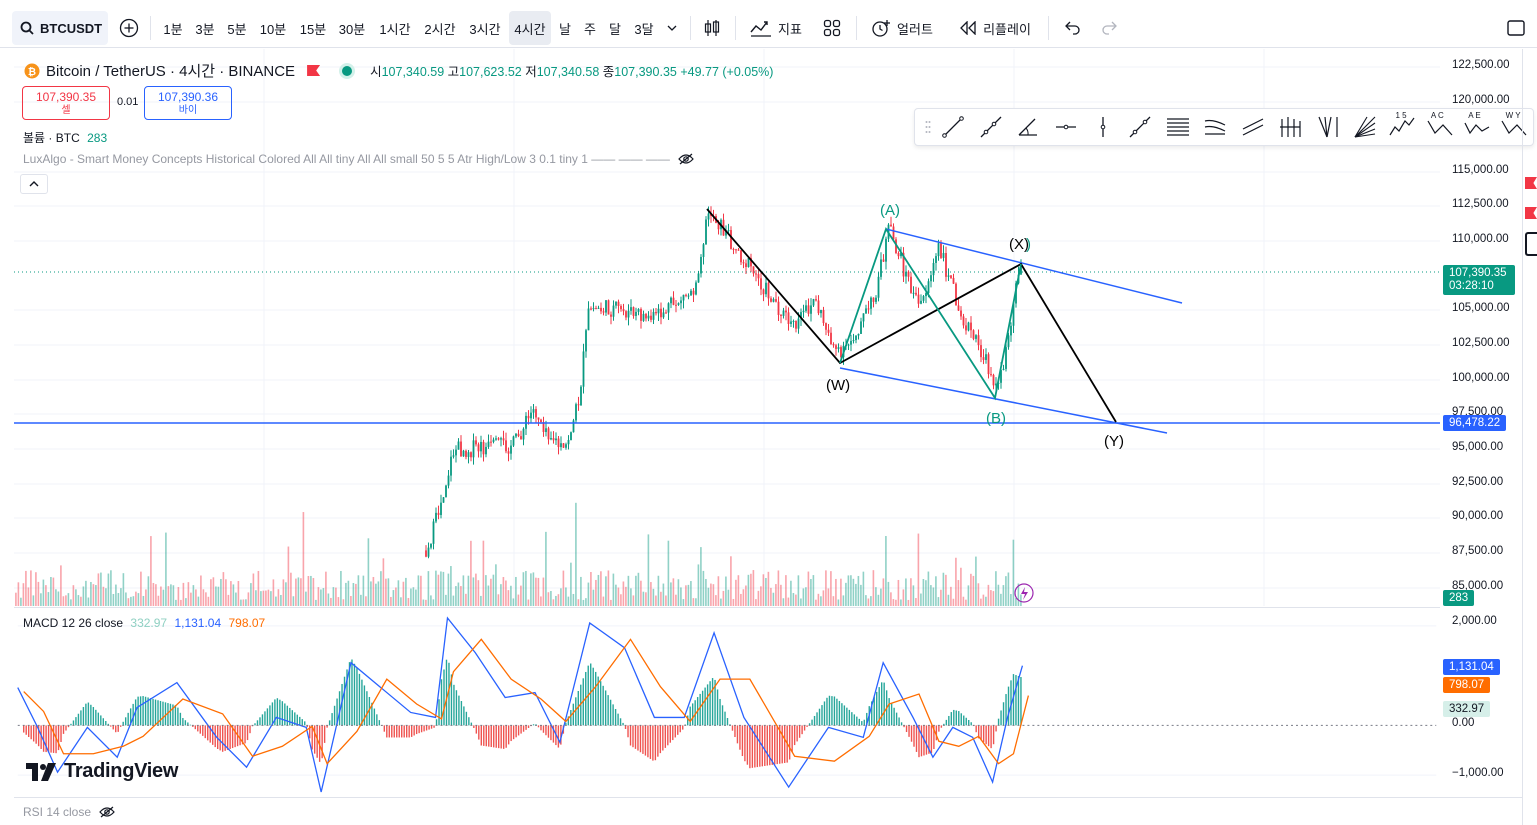 This screenshot has height=825, width=1537. What do you see at coordinates (644, 29) in the screenshot?
I see `interval-3month: 3달` at bounding box center [644, 29].